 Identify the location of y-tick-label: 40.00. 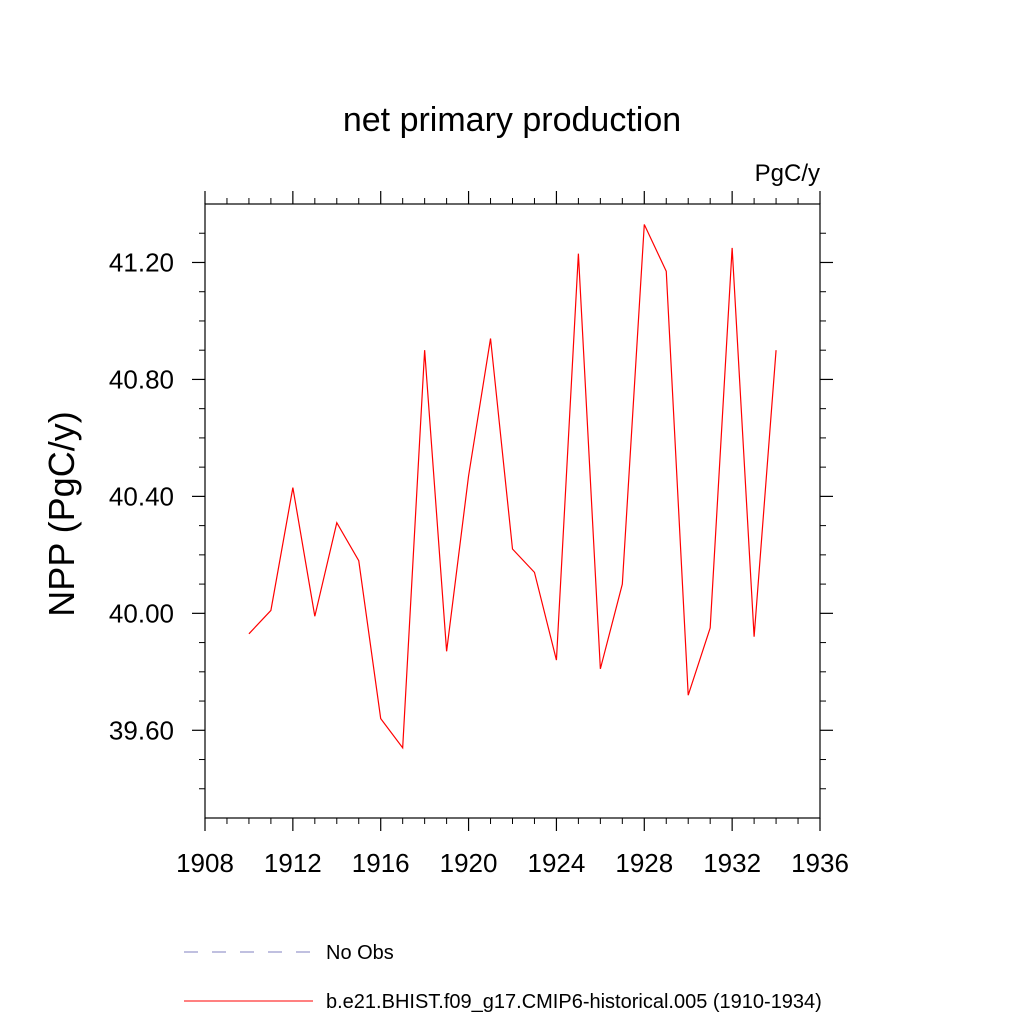
(141, 613).